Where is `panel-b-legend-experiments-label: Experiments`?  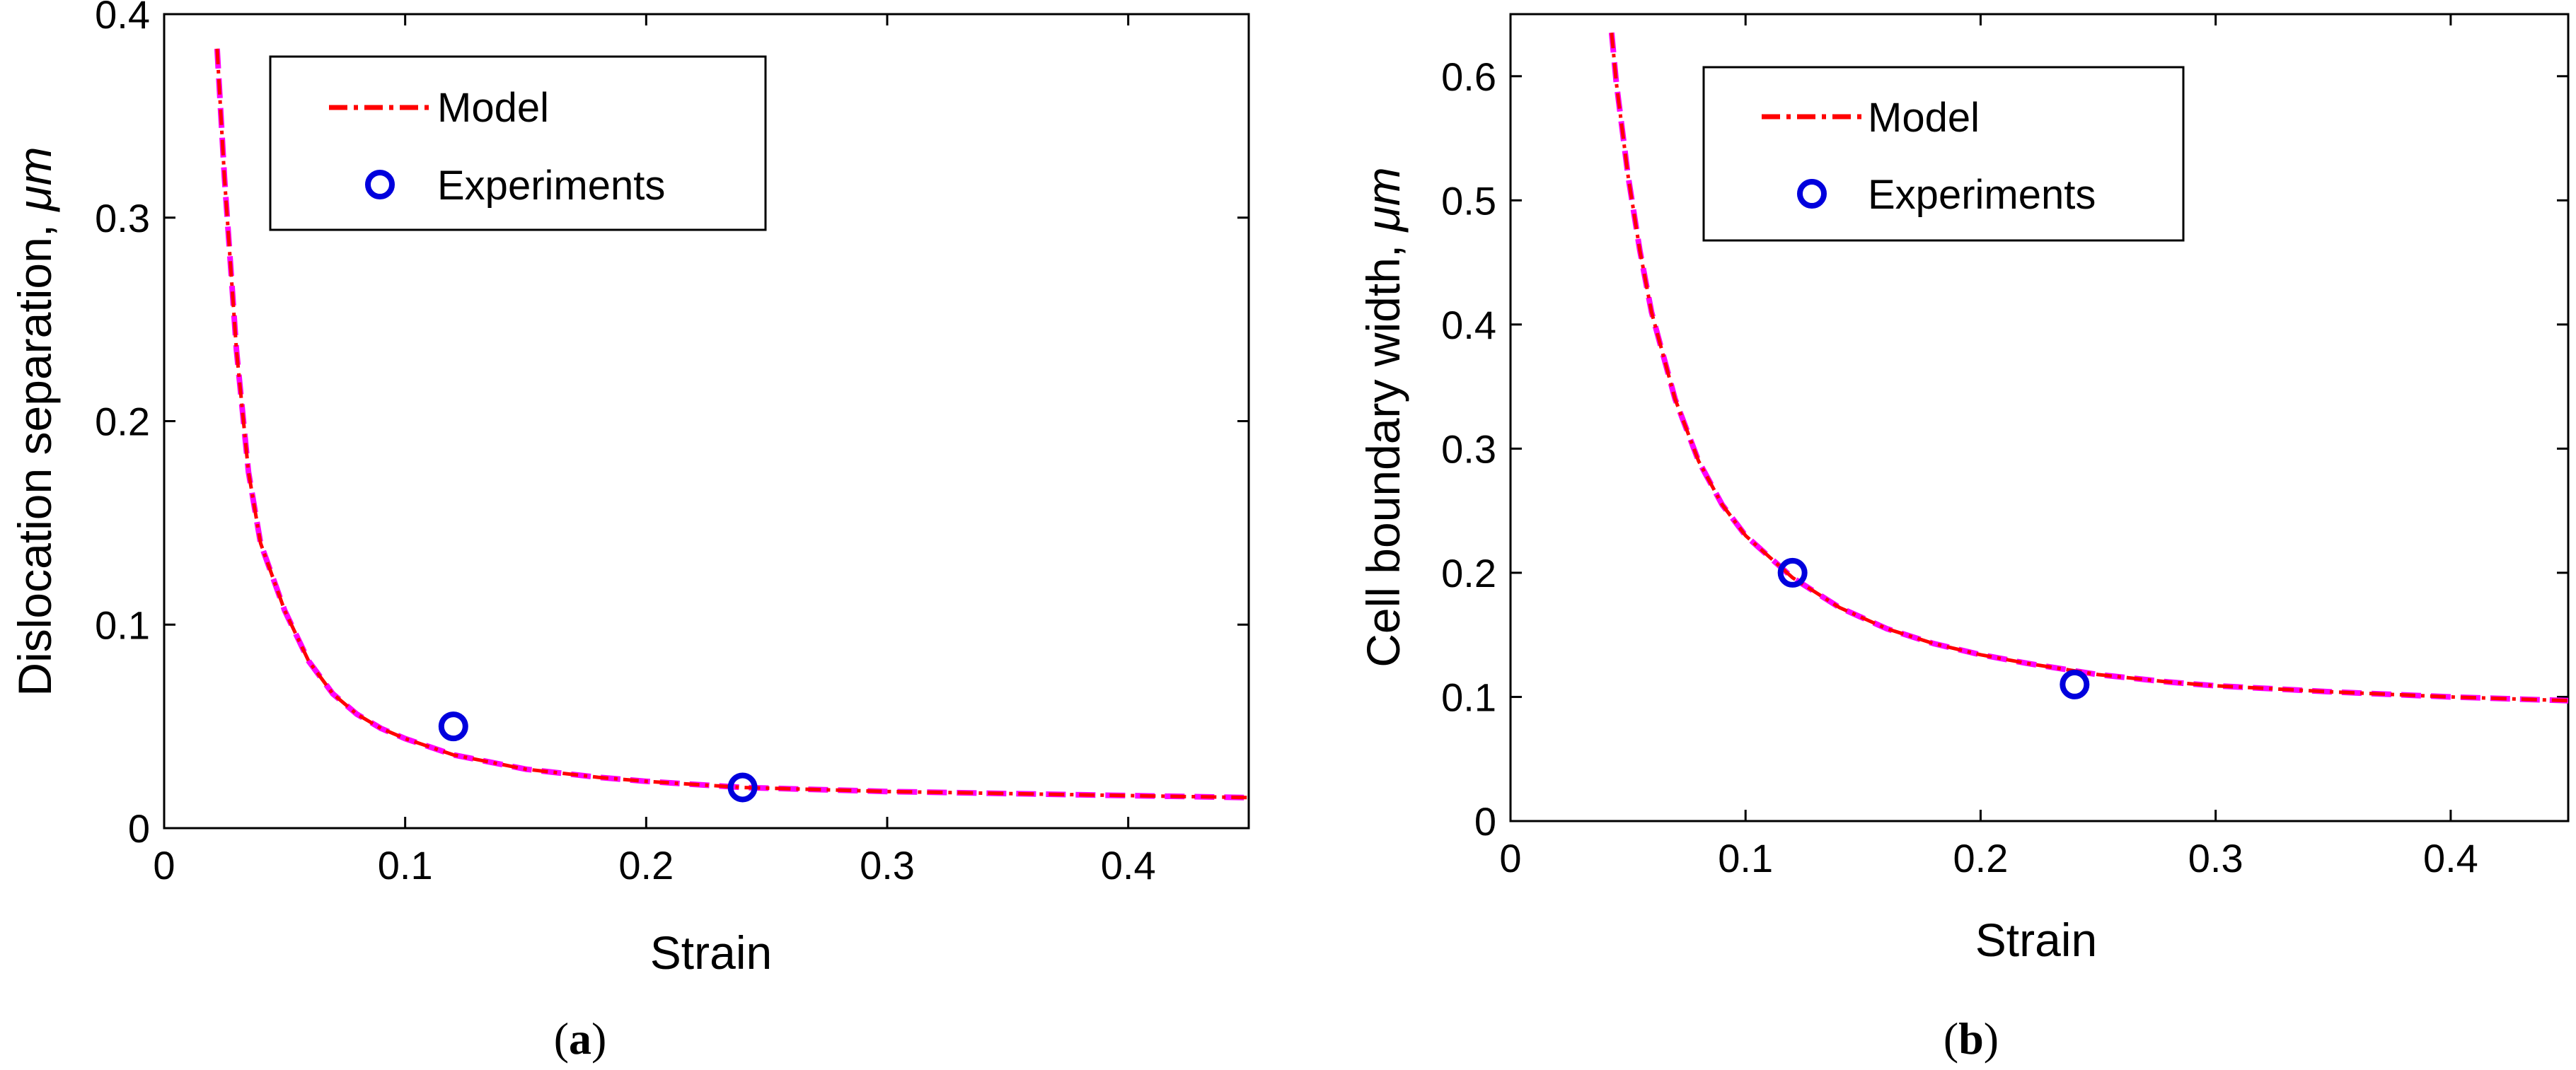 panel-b-legend-experiments-label: Experiments is located at coordinates (1982, 195).